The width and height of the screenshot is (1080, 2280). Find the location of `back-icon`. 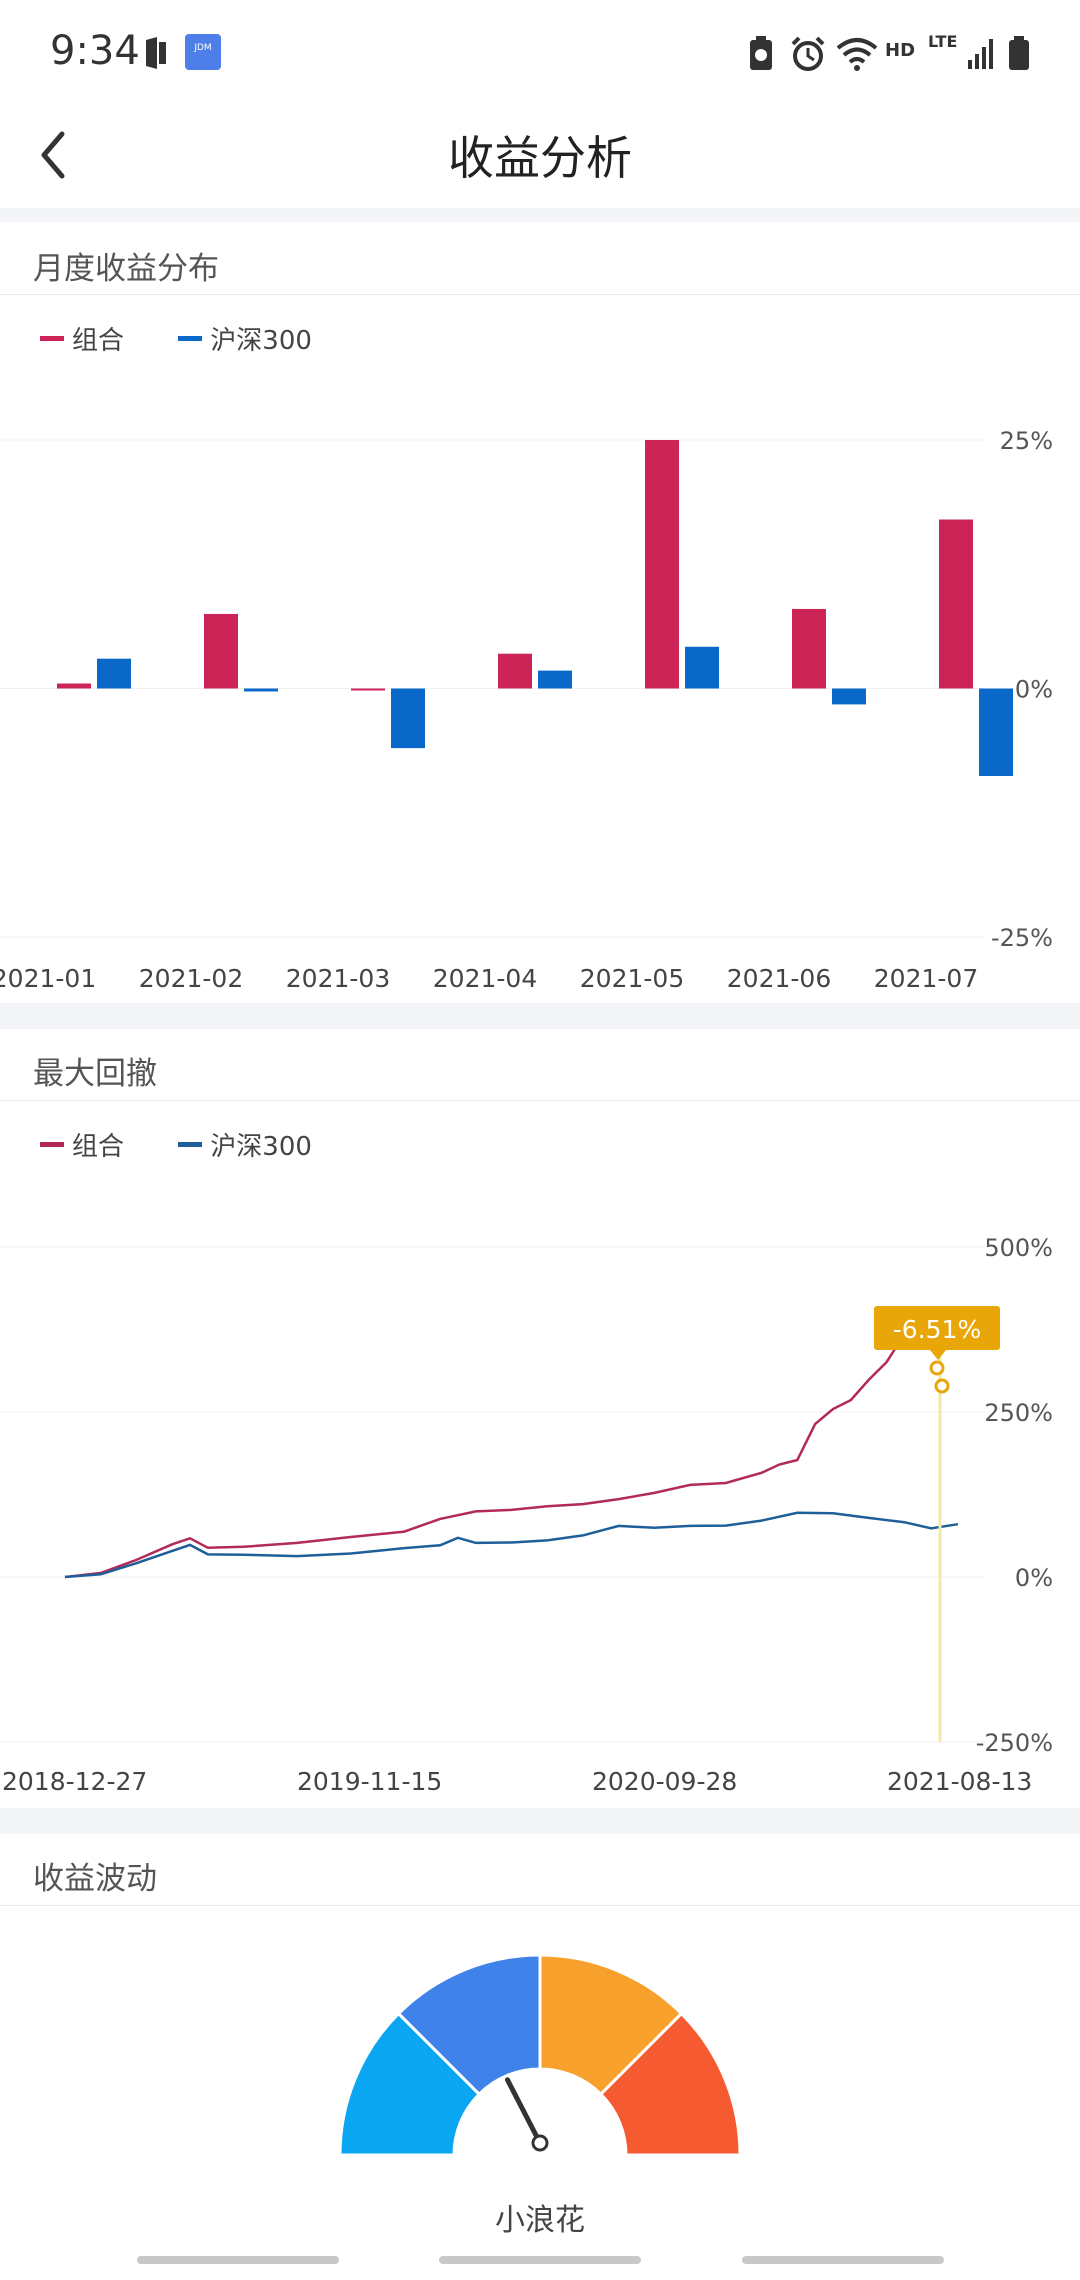

back-icon is located at coordinates (65, 155).